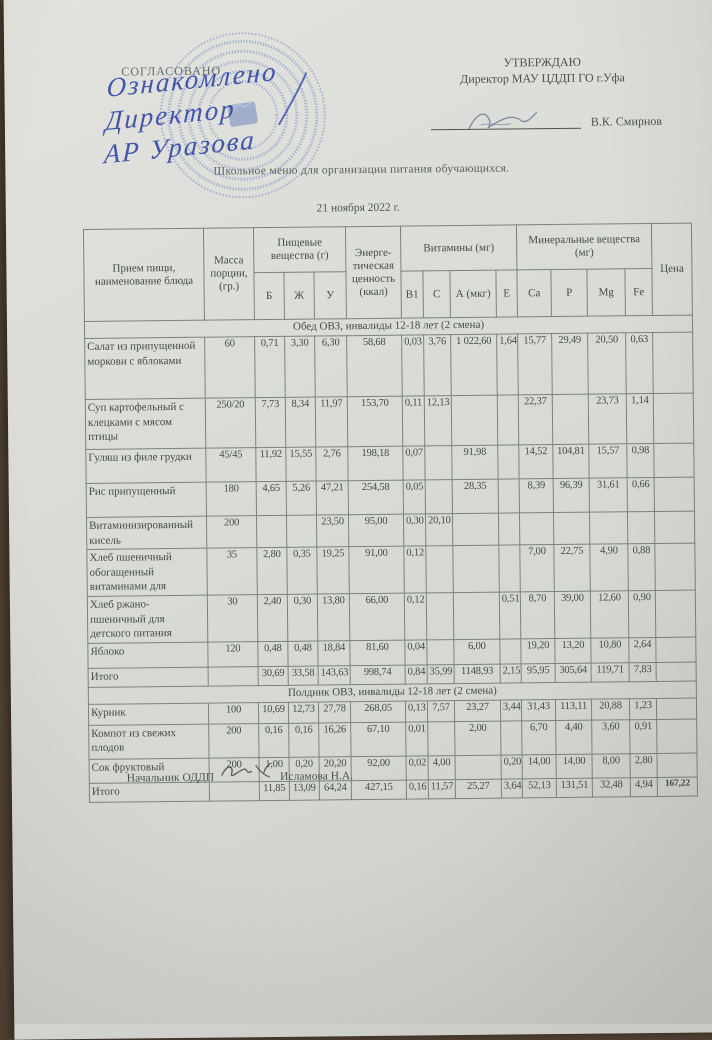 This screenshot has height=1040, width=712. I want to click on cell-ca: 31,43, so click(538, 710).